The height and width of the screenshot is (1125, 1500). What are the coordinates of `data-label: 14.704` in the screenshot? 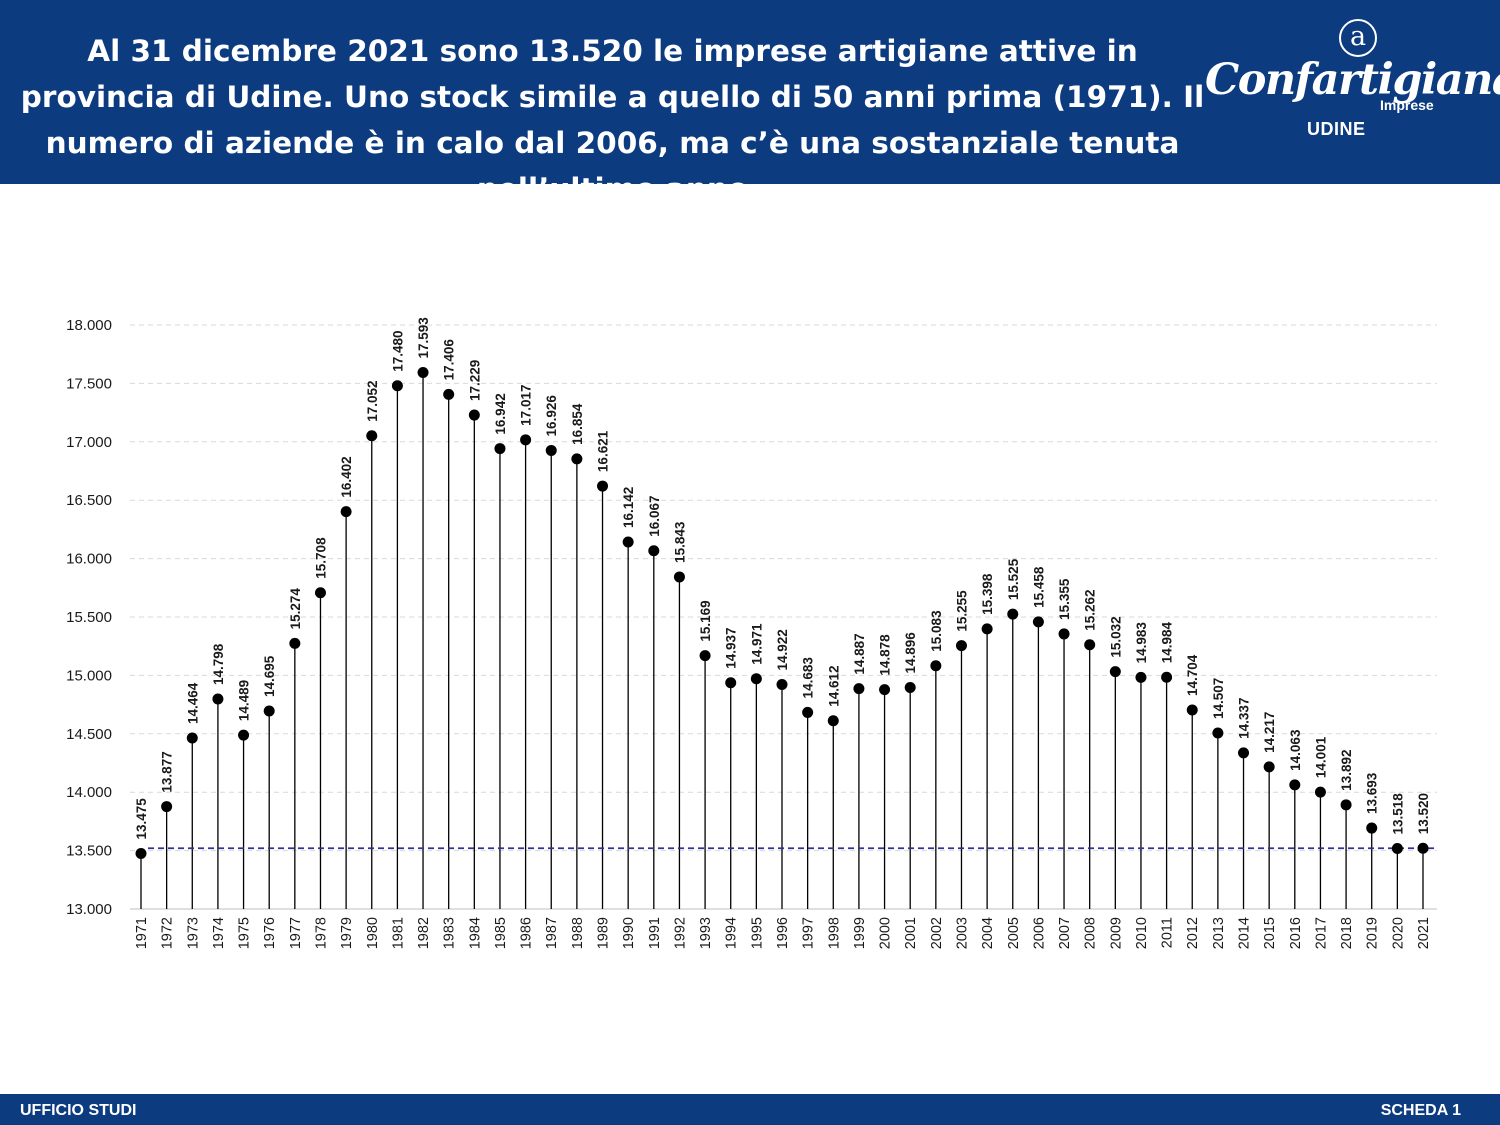 It's located at (1192, 675).